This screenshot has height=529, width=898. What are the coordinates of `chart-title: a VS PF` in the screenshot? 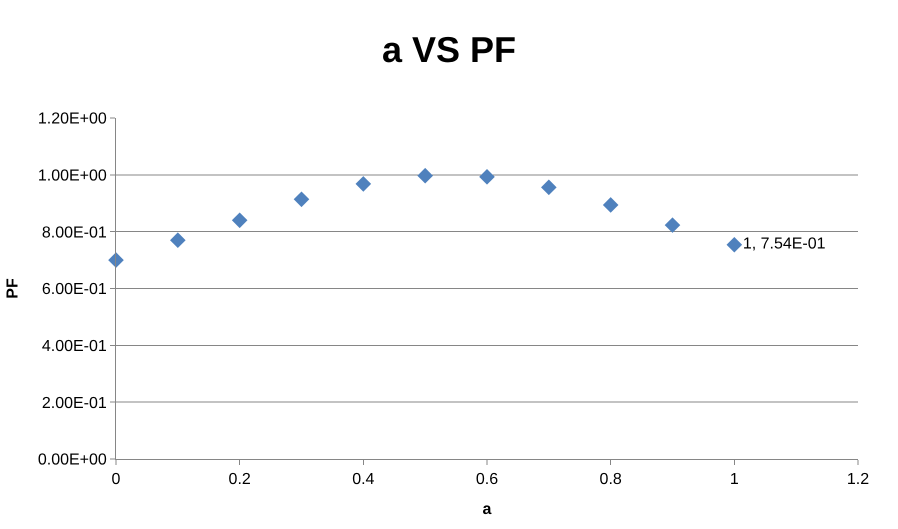 It's located at (449, 49).